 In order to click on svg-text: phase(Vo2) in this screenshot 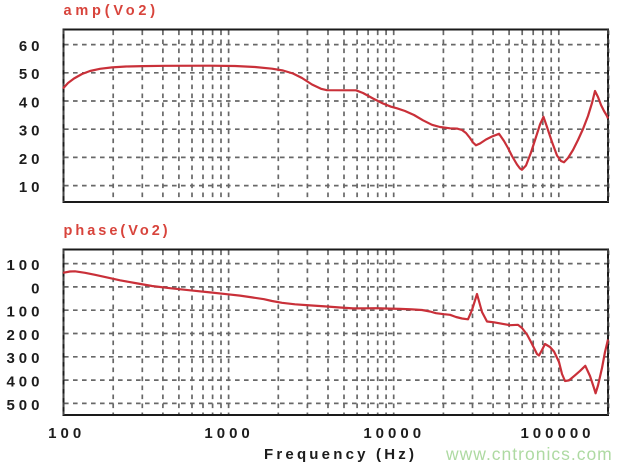, I will do `click(117, 231)`.